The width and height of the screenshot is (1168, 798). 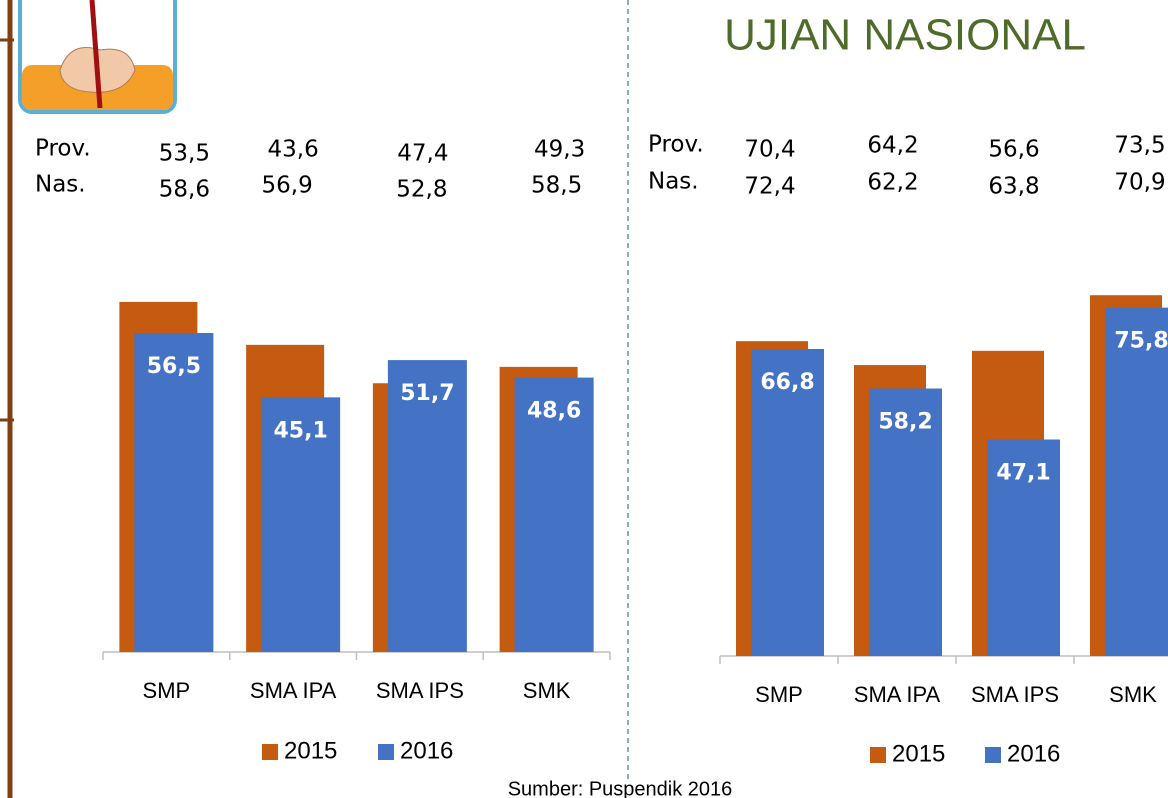 I want to click on stat-value: 62,2, so click(x=892, y=183).